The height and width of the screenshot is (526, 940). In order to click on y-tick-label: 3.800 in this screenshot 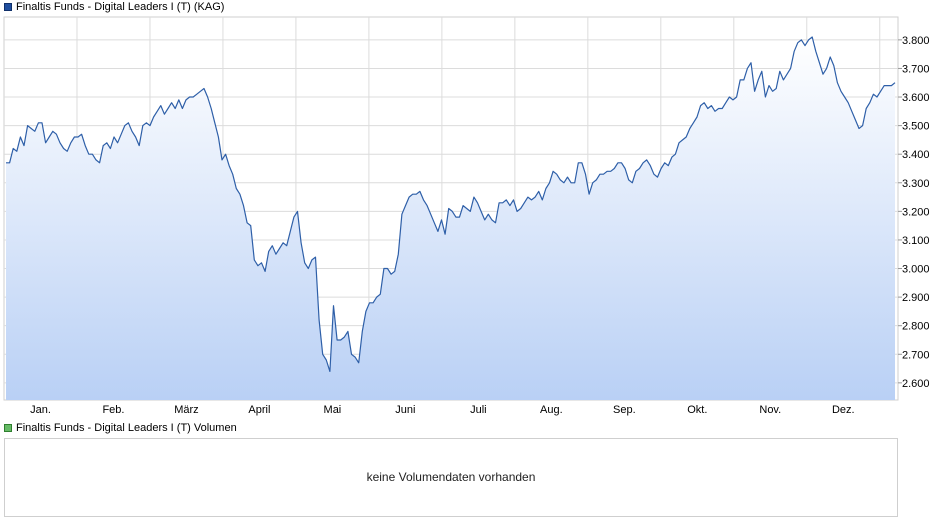, I will do `click(916, 41)`.